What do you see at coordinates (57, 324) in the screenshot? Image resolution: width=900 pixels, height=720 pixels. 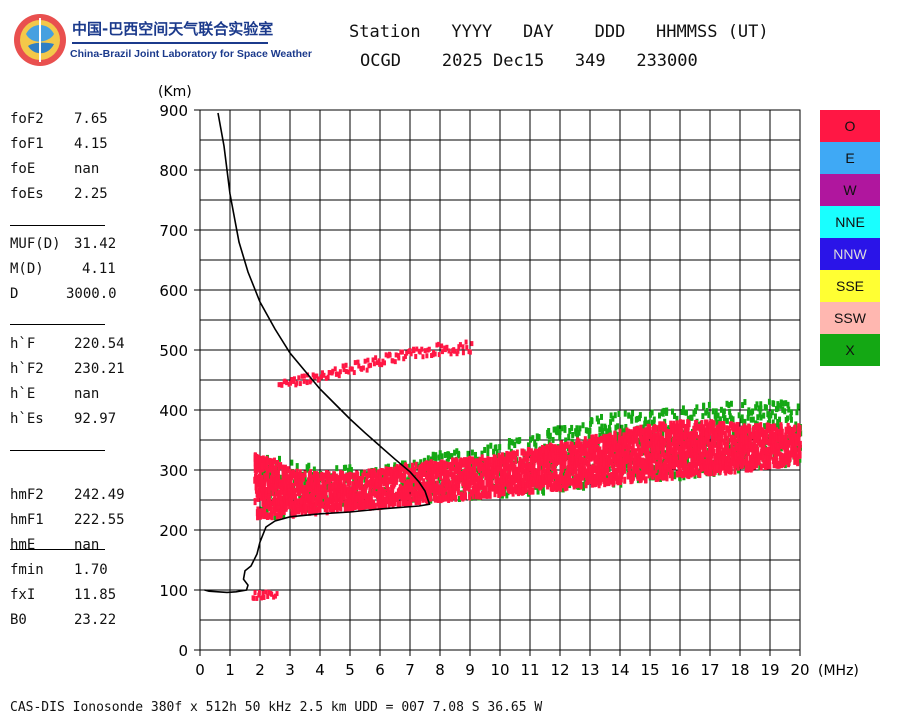 I see `param-separator` at bounding box center [57, 324].